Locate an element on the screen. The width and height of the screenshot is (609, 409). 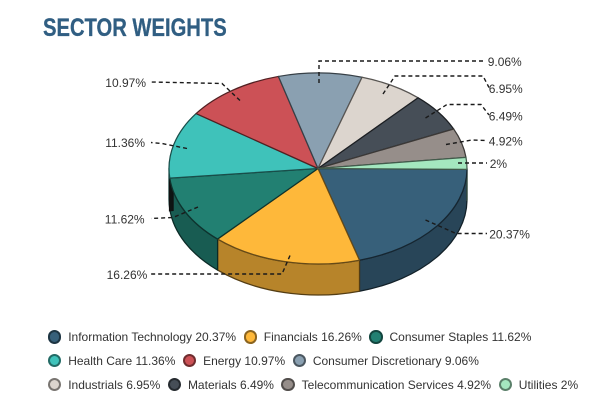
svg-text: 9.06% is located at coordinates (505, 62).